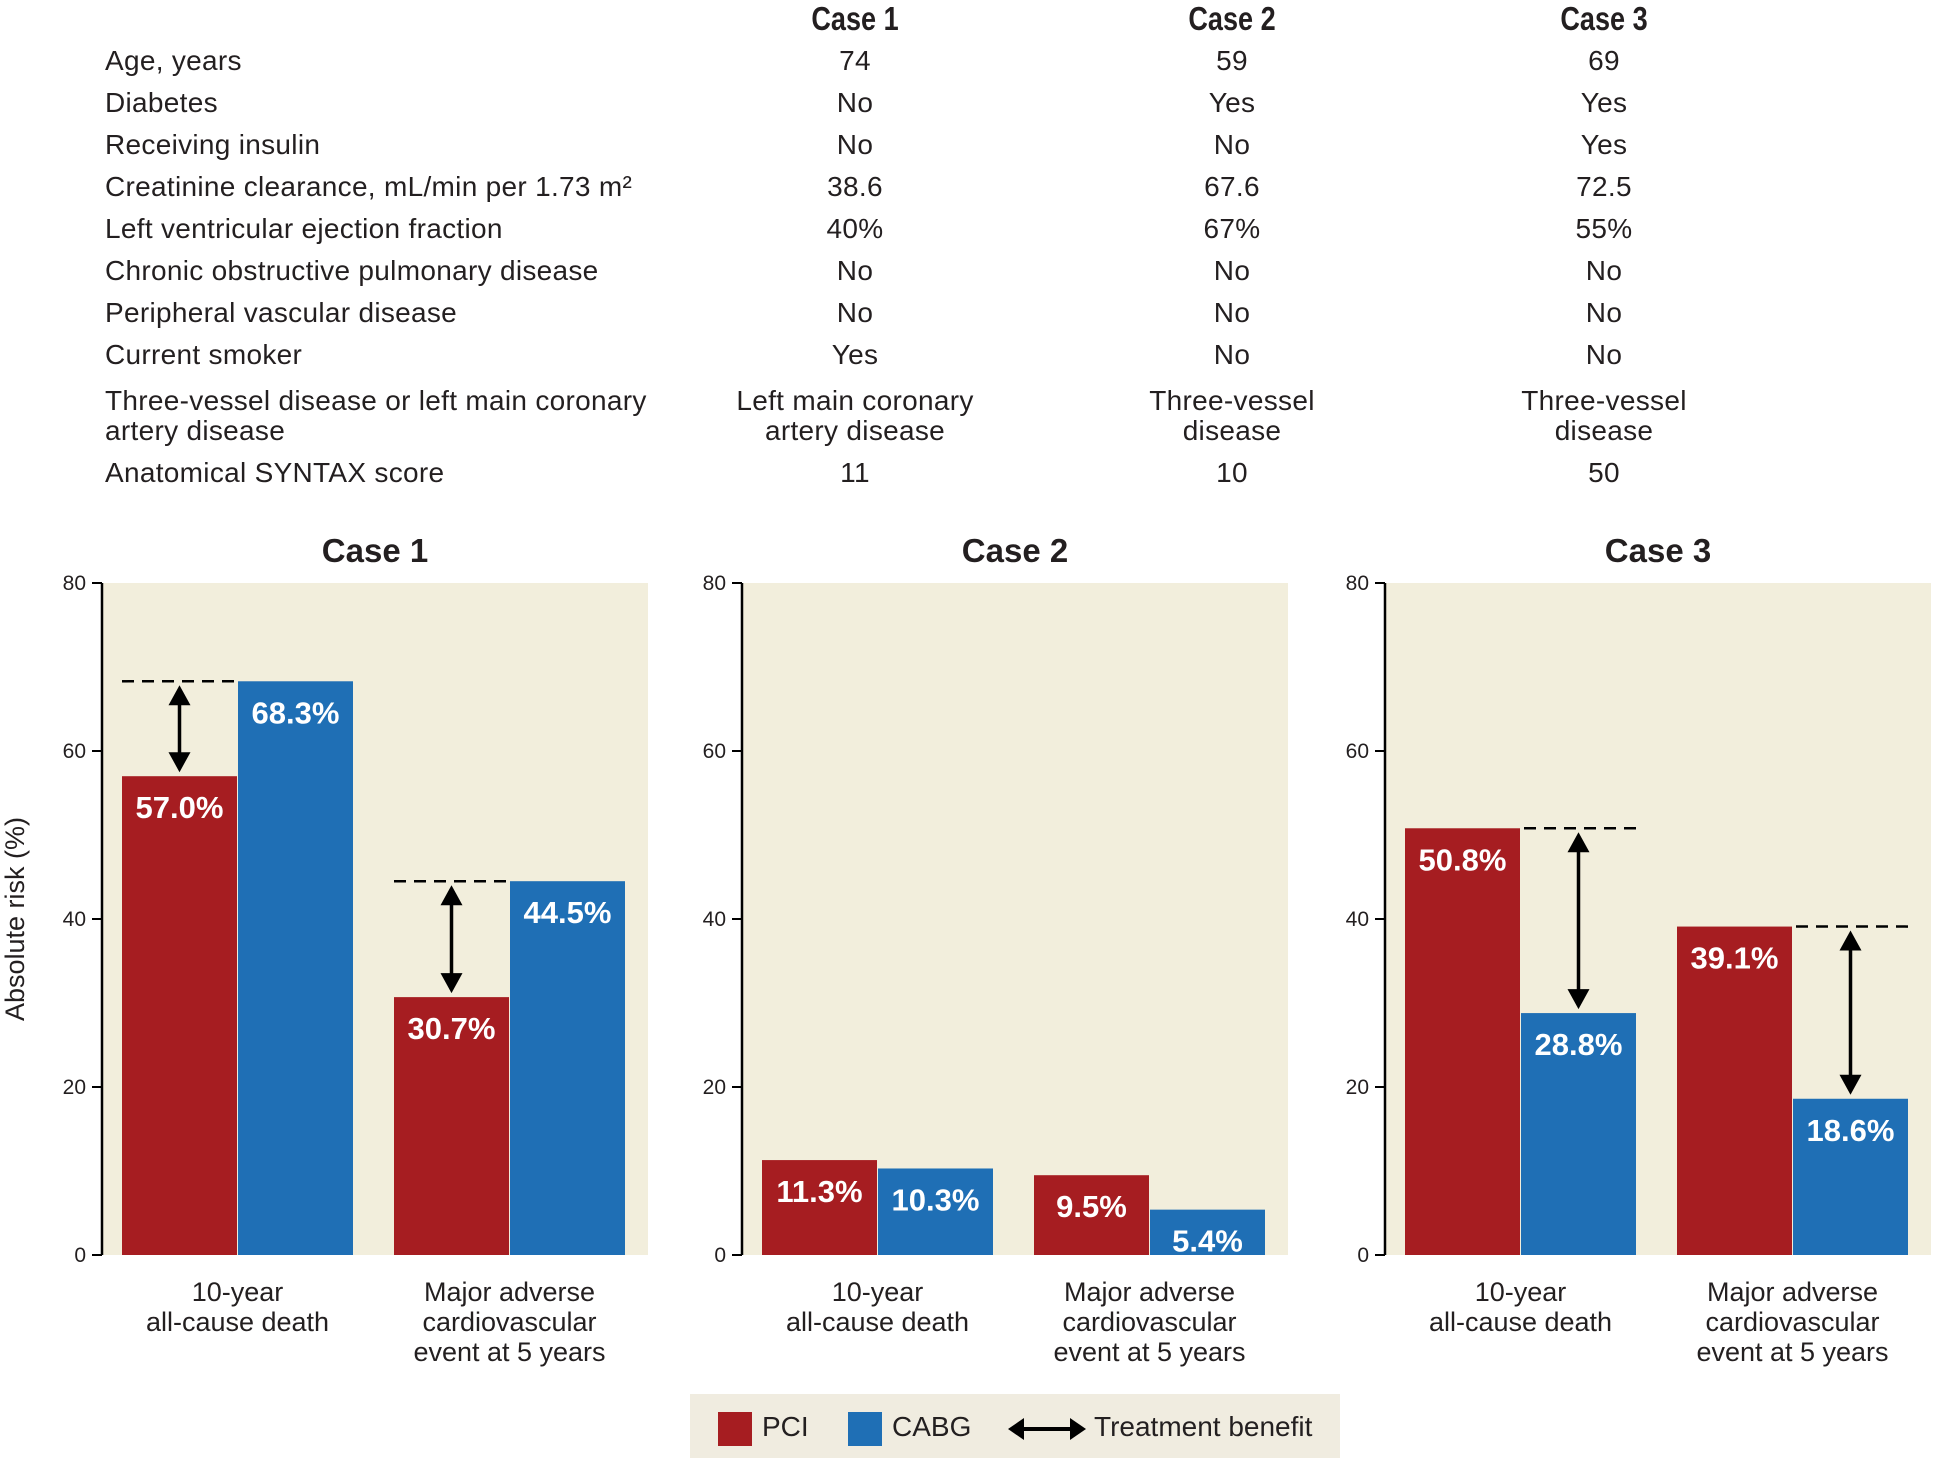 Image resolution: width=1948 pixels, height=1458 pixels. I want to click on pci-value-label: 9.5%, so click(1091, 1206).